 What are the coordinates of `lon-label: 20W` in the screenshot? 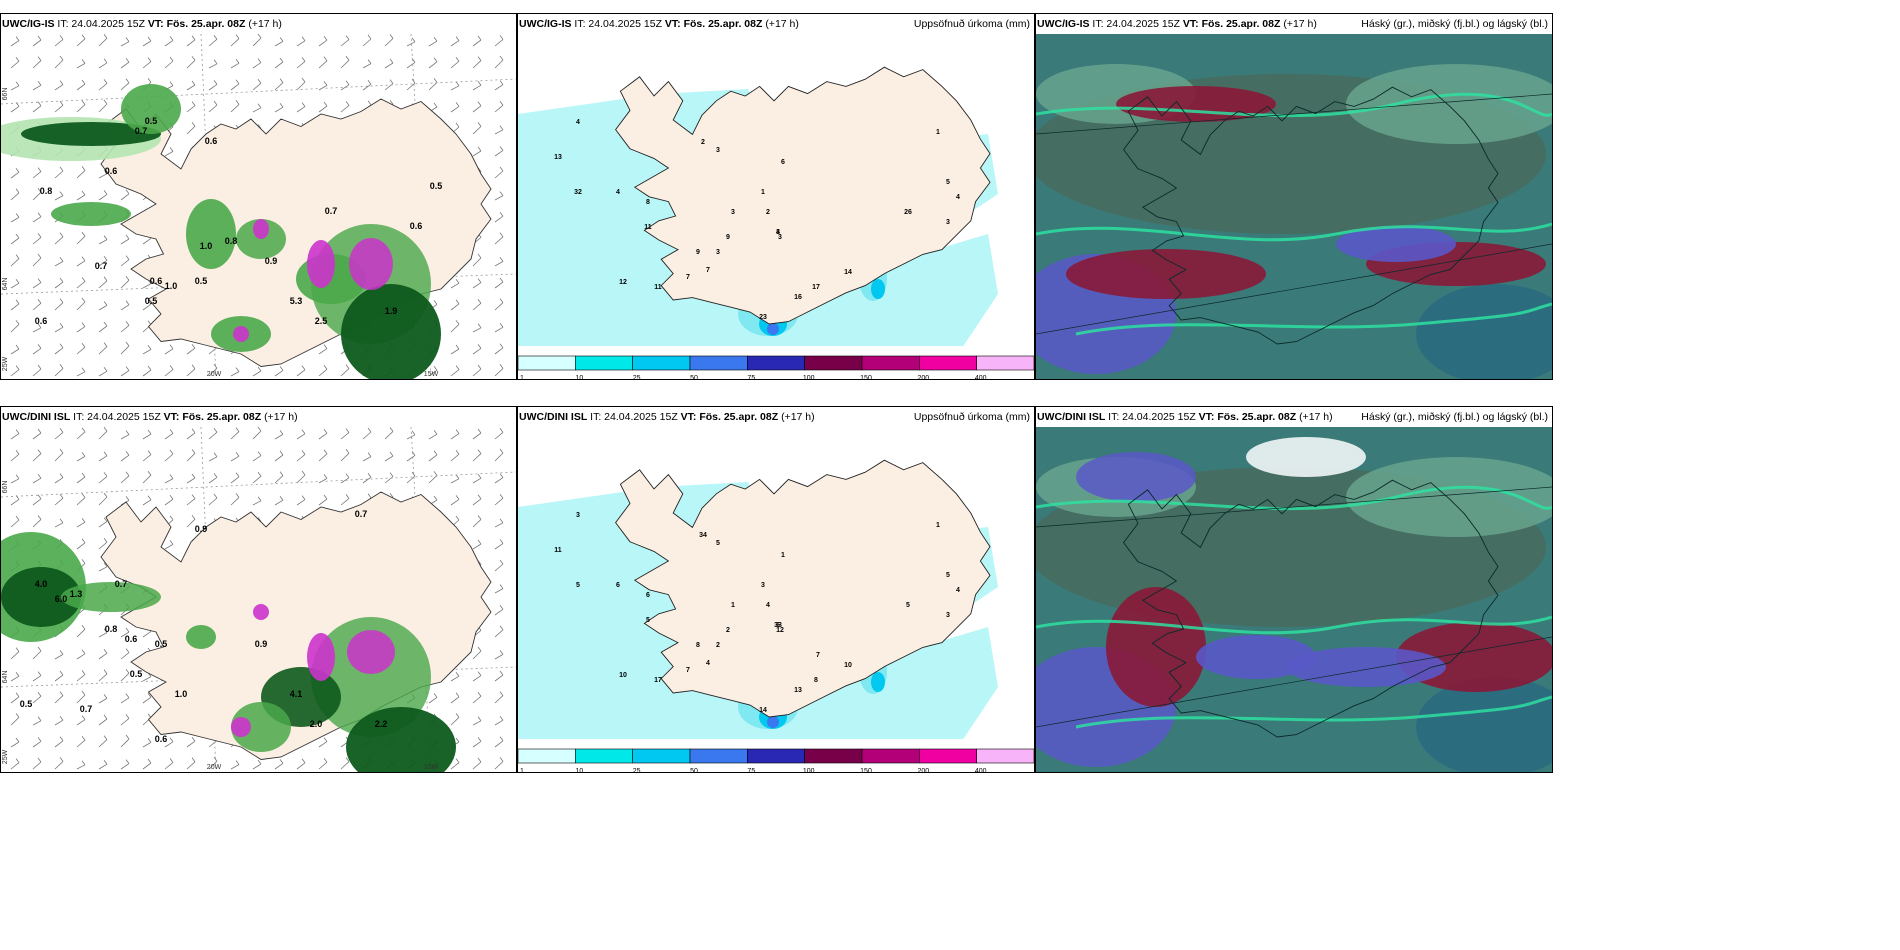 It's located at (214, 767).